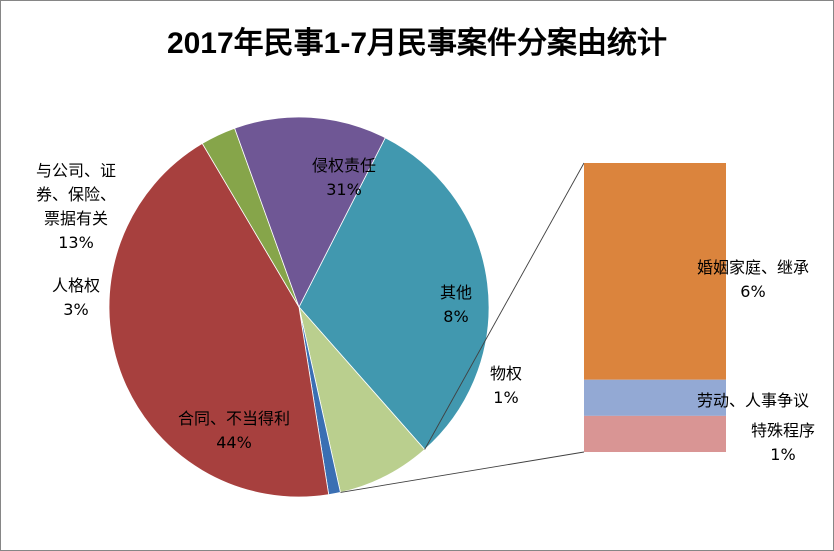 The image size is (834, 551). I want to click on slice-label-other: 其他 8%, so click(456, 304).